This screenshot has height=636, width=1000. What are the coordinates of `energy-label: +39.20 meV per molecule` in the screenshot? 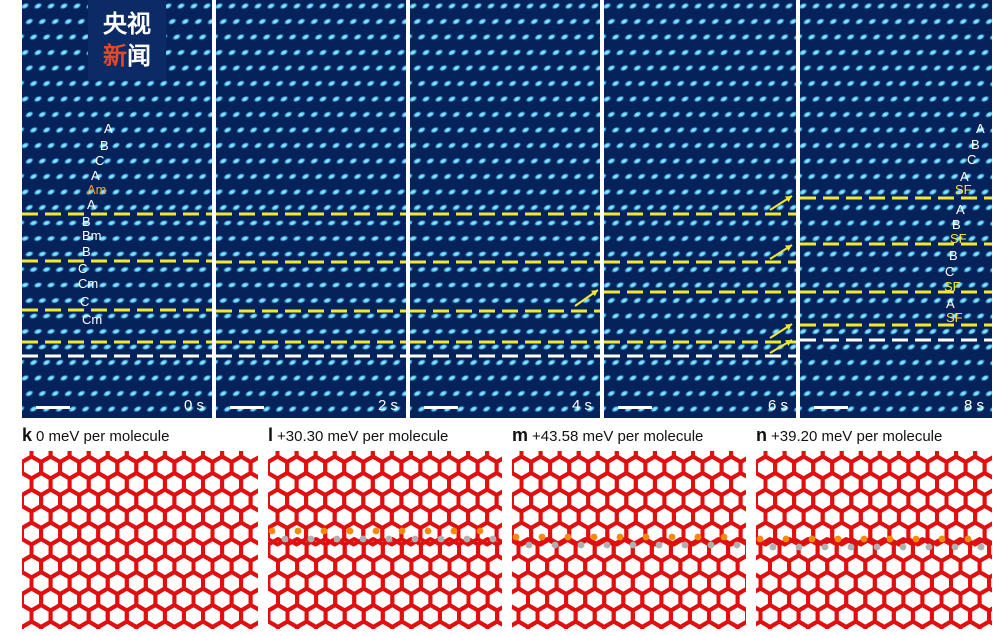 It's located at (857, 436).